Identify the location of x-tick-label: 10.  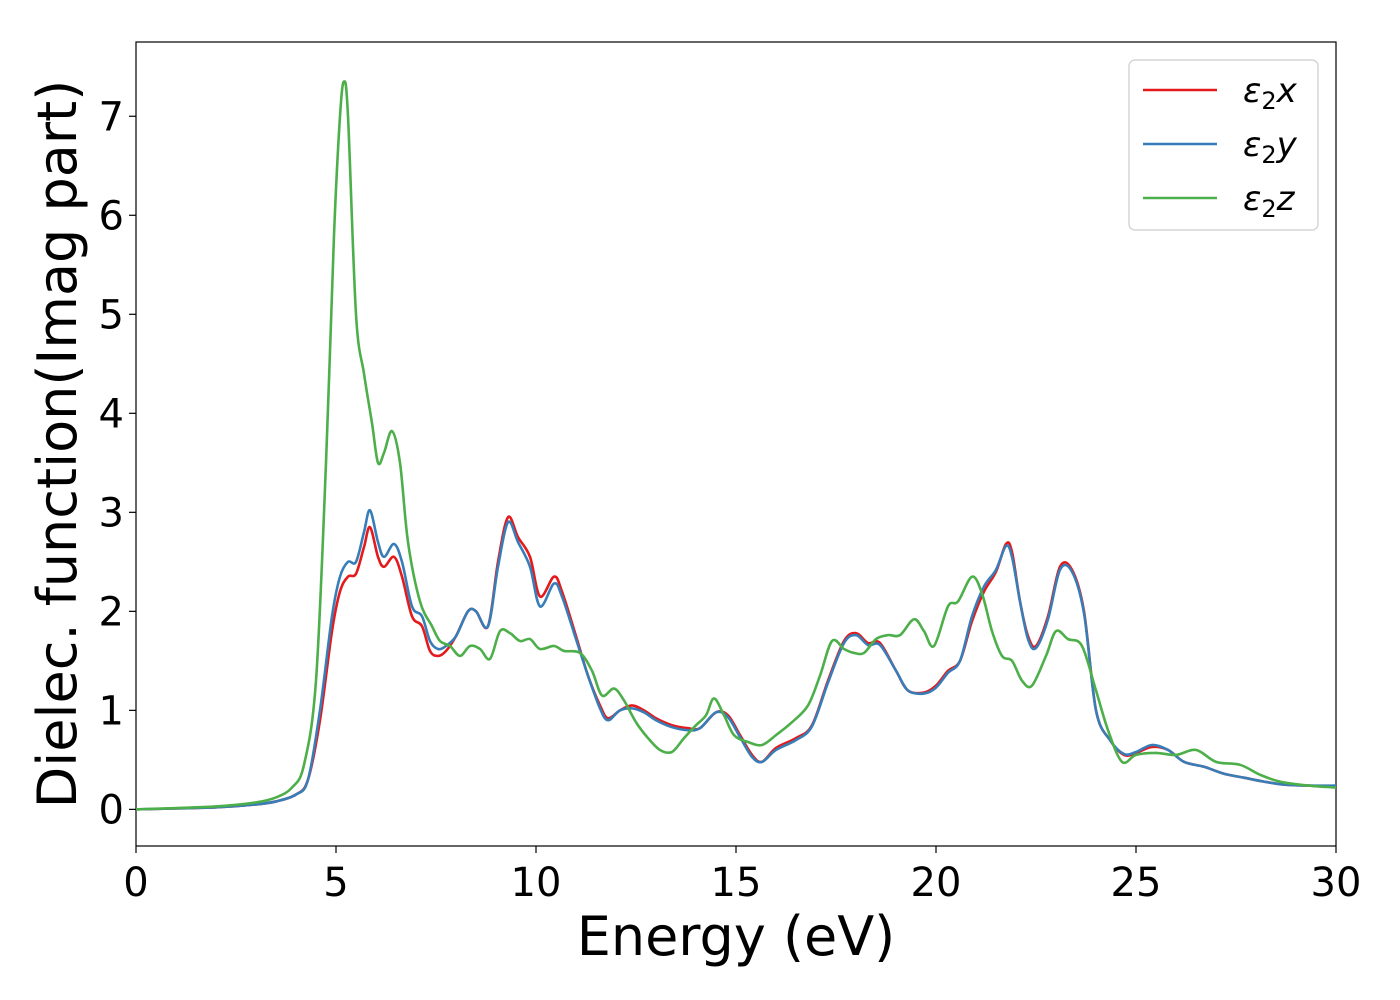
(536, 883).